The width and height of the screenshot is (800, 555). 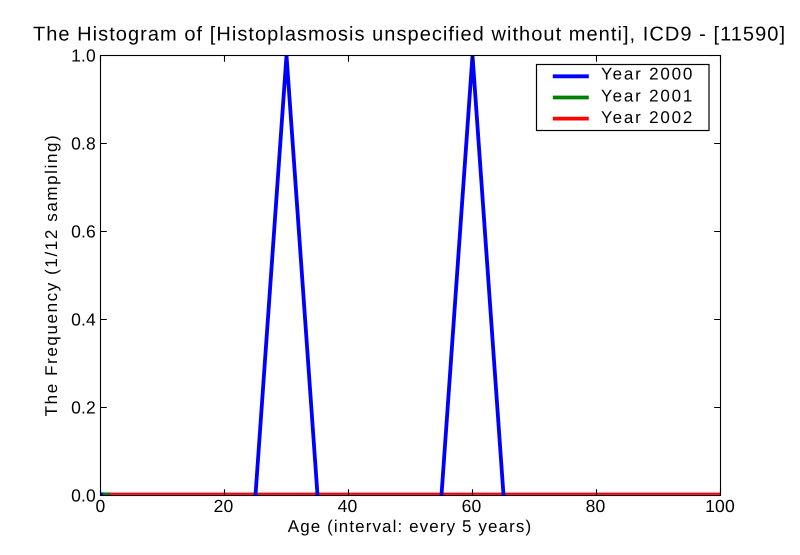 I want to click on svg-text: 0.6, so click(x=83, y=232).